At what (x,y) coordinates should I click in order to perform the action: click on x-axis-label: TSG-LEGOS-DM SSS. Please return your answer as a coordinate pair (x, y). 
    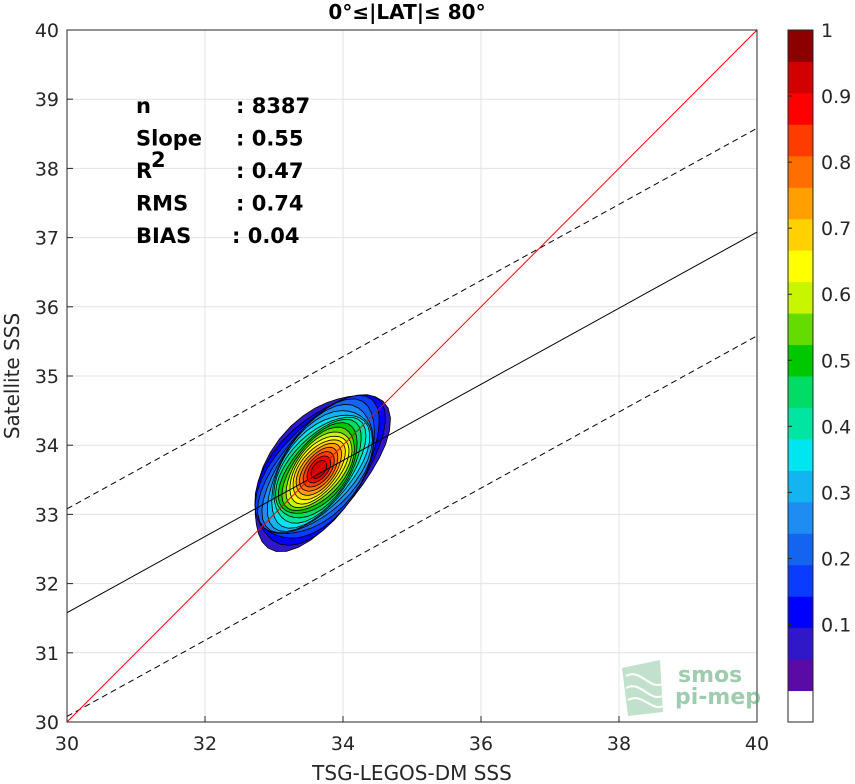
    Looking at the image, I should click on (411, 772).